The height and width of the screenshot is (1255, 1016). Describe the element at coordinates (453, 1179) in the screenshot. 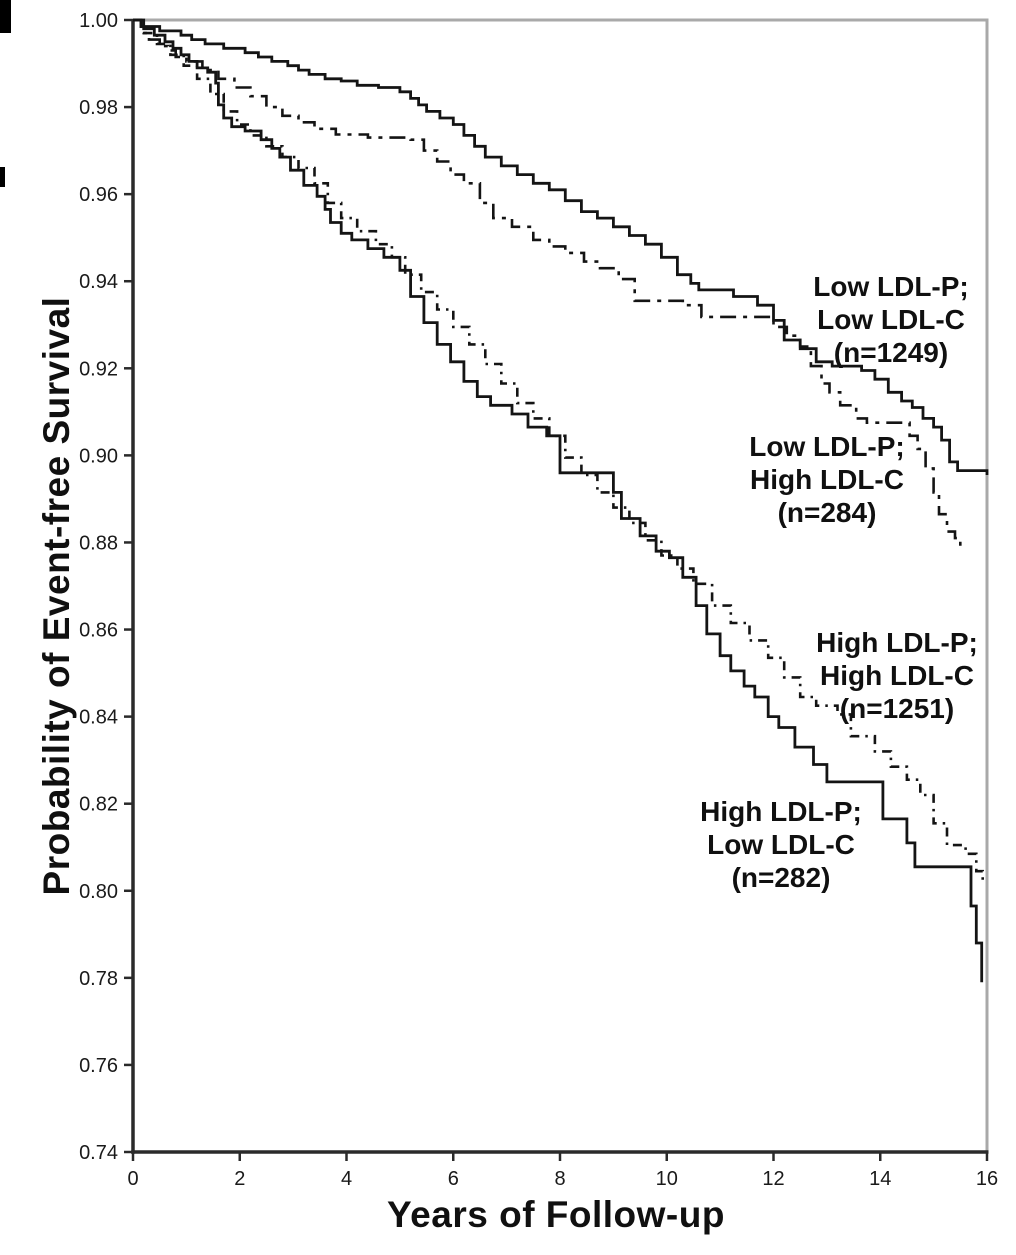

I see `x-tick-label: 6` at that location.